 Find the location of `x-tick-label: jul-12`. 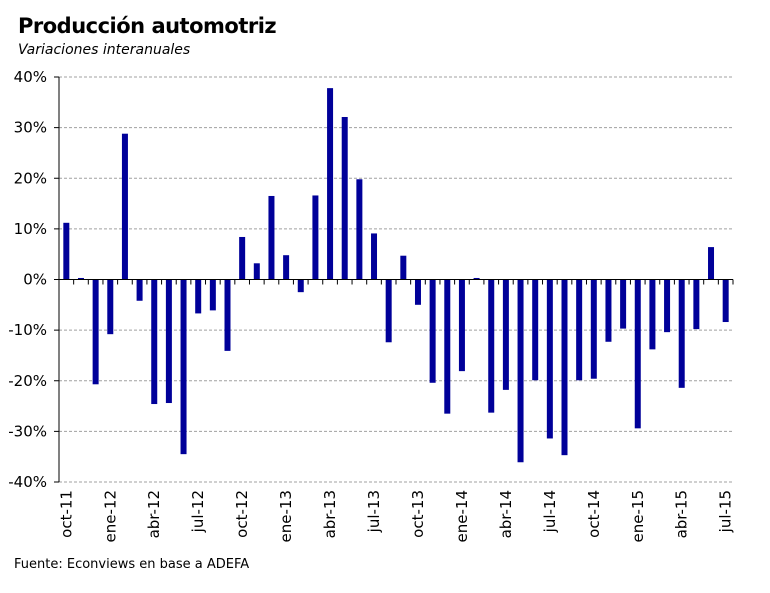

x-tick-label: jul-12 is located at coordinates (198, 511).